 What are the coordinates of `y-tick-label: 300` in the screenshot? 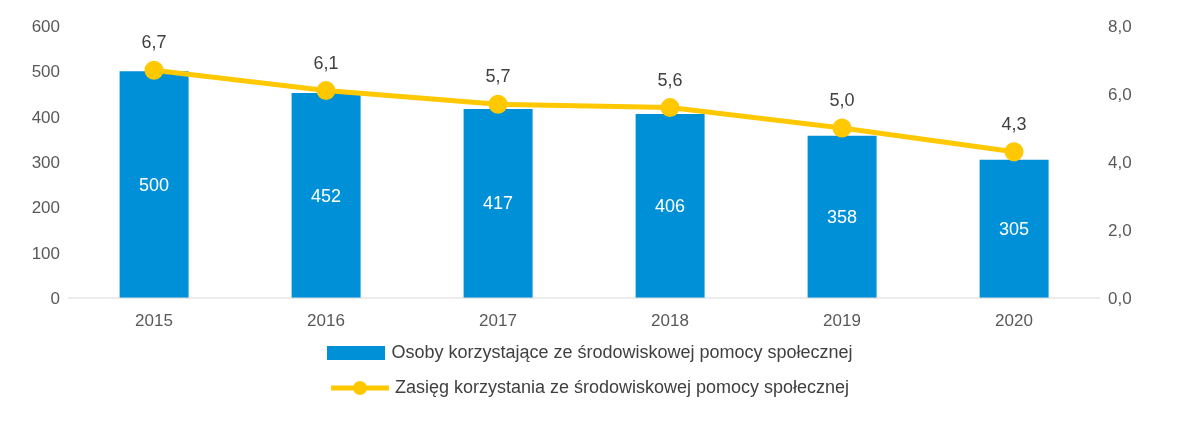 It's located at (45, 163).